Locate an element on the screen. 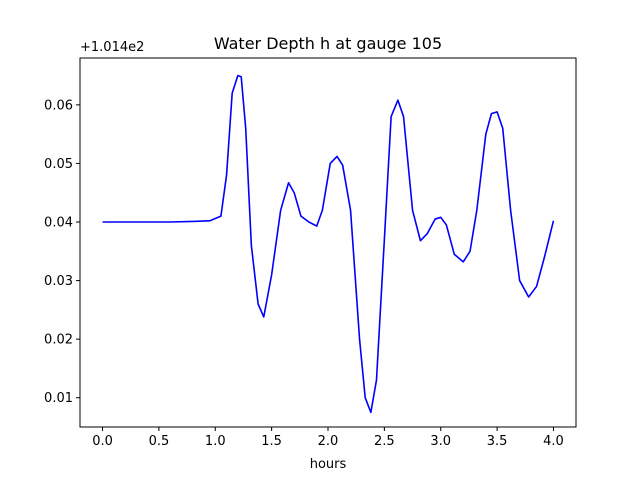 Image resolution: width=640 pixels, height=480 pixels. x-tick-label: 4.0 is located at coordinates (553, 441).